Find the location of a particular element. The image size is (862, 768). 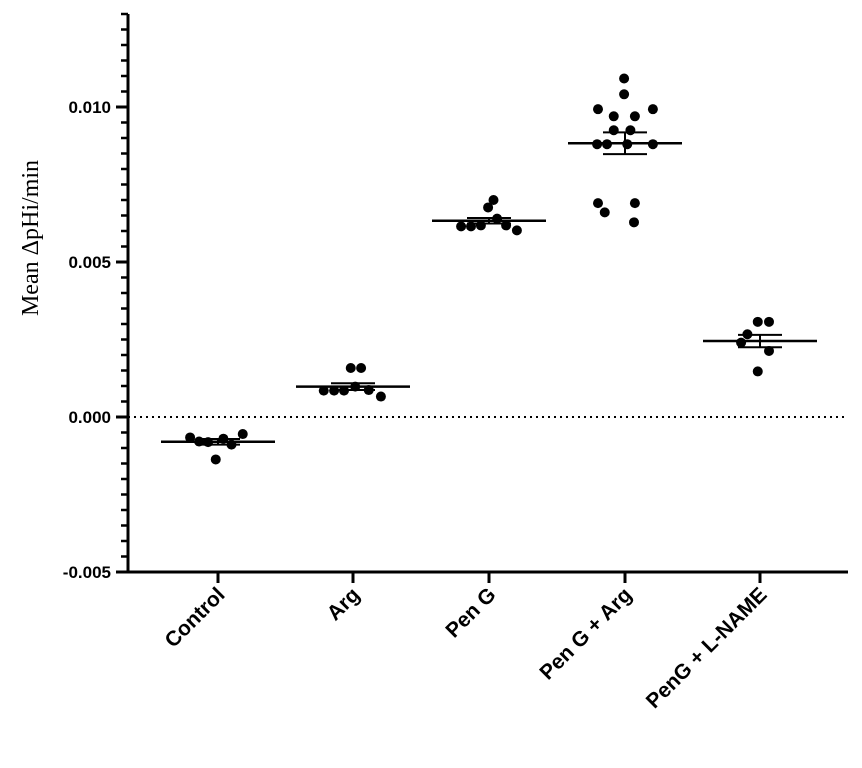

y-tick-label: 0.000 is located at coordinates (89, 417).